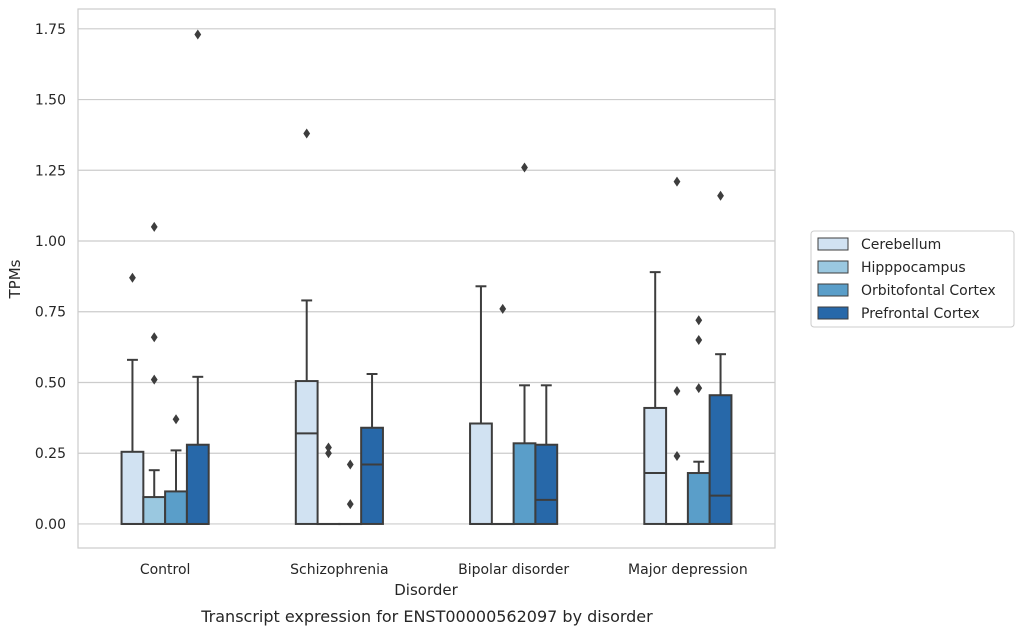 The width and height of the screenshot is (1023, 634). Describe the element at coordinates (50, 525) in the screenshot. I see `y-tick-label: 0.00` at that location.